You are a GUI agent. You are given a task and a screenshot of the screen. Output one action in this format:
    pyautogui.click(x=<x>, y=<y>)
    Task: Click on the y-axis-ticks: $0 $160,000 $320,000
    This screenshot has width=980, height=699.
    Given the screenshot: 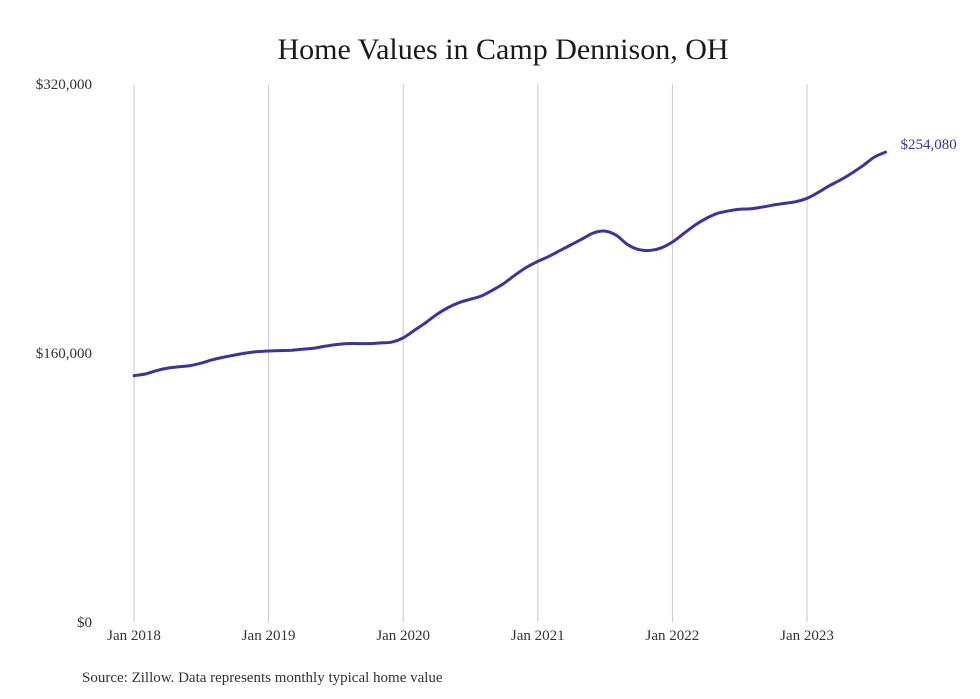 What is the action you would take?
    pyautogui.click(x=64, y=354)
    